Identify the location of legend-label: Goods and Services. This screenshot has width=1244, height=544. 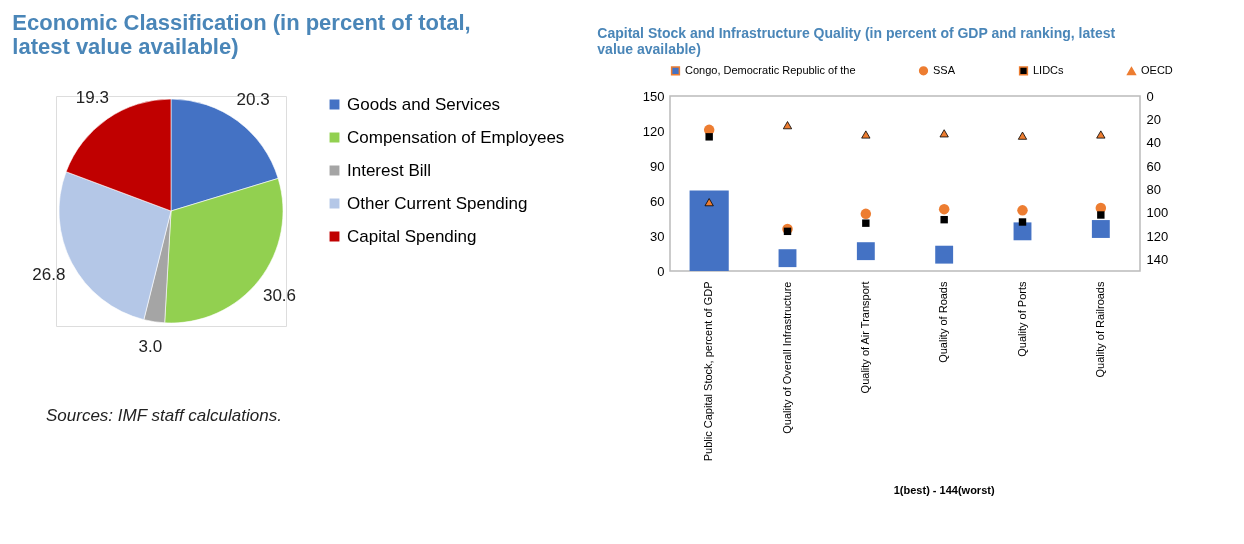
(424, 104).